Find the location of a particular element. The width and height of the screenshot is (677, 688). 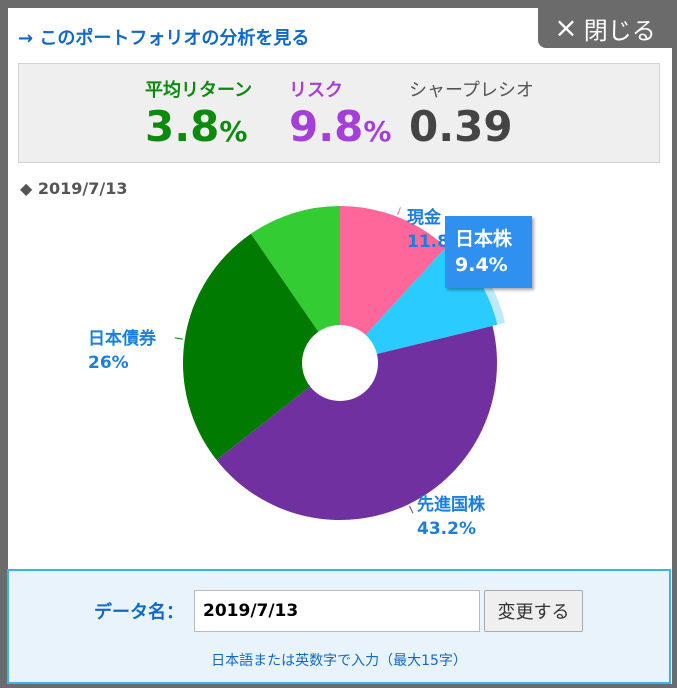

pie-slice-developed-stocks-leader is located at coordinates (411, 509).